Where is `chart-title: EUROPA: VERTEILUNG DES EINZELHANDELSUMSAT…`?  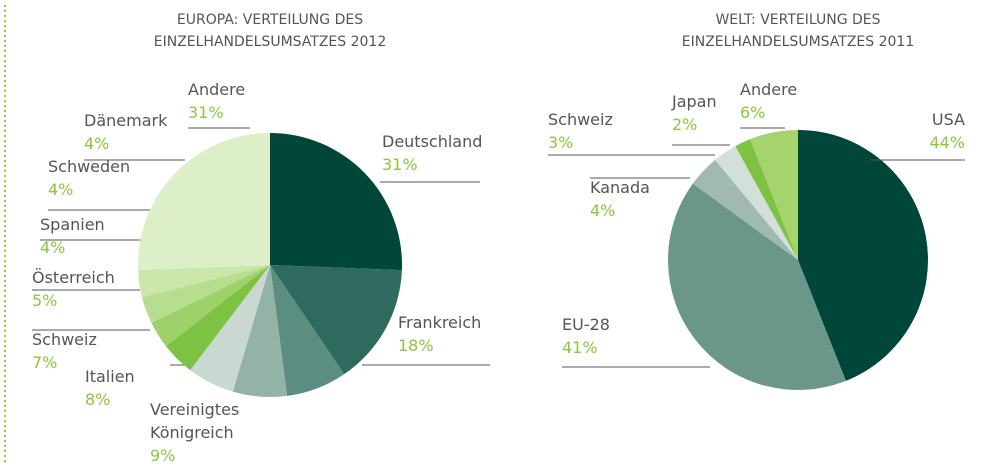 chart-title: EUROPA: VERTEILUNG DES EINZELHANDELSUMSAT… is located at coordinates (270, 31).